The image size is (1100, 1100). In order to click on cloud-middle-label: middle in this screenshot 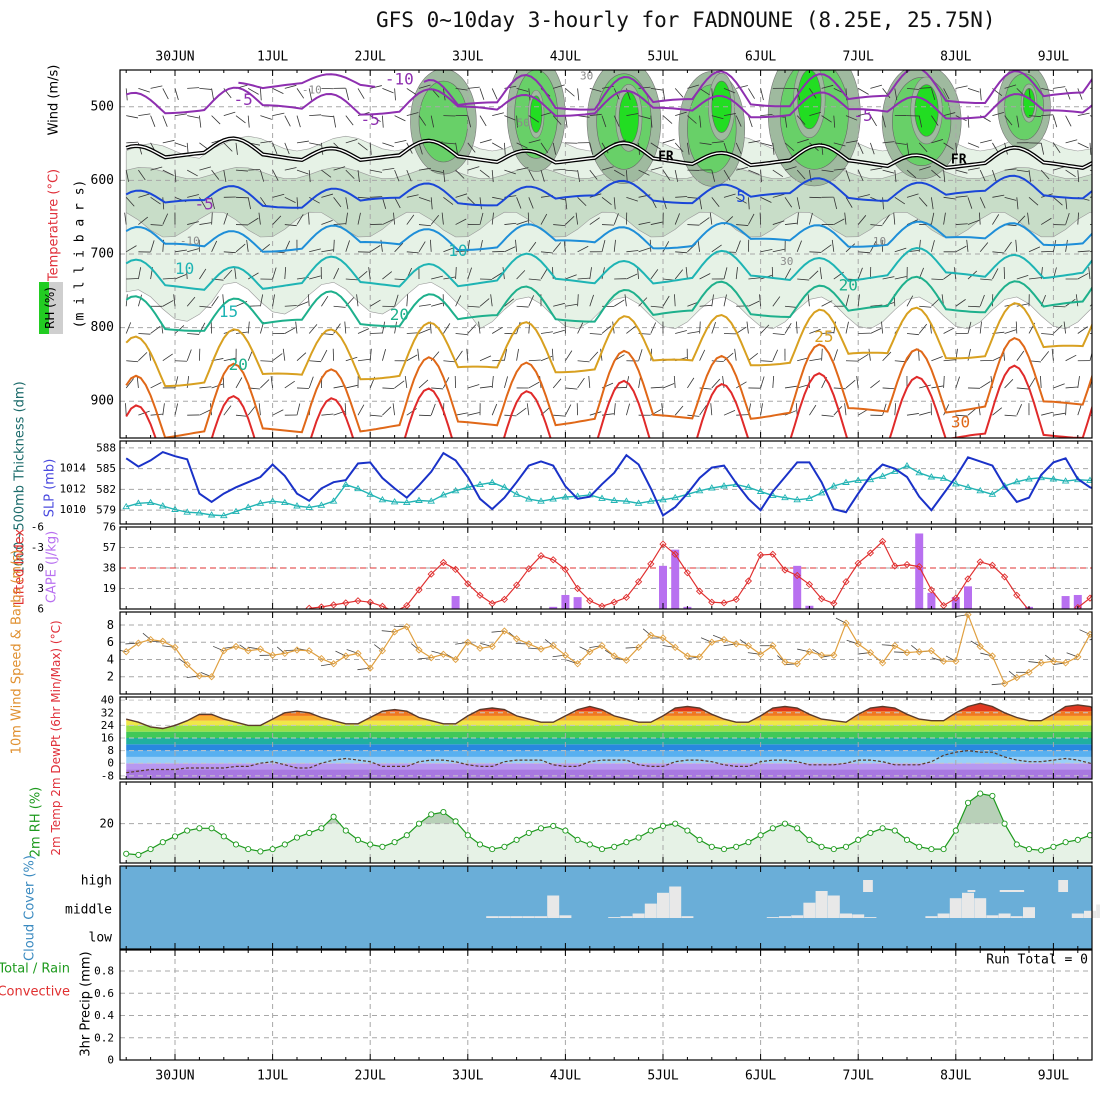, I will do `click(88, 910)`.